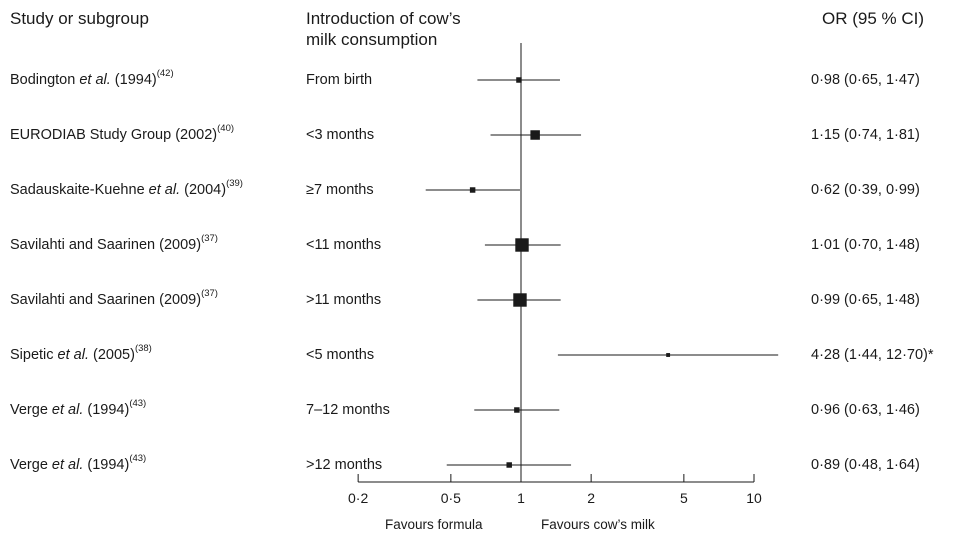 The image size is (960, 537). What do you see at coordinates (372, 39) in the screenshot?
I see `header-introduction-line2: milk consumption` at bounding box center [372, 39].